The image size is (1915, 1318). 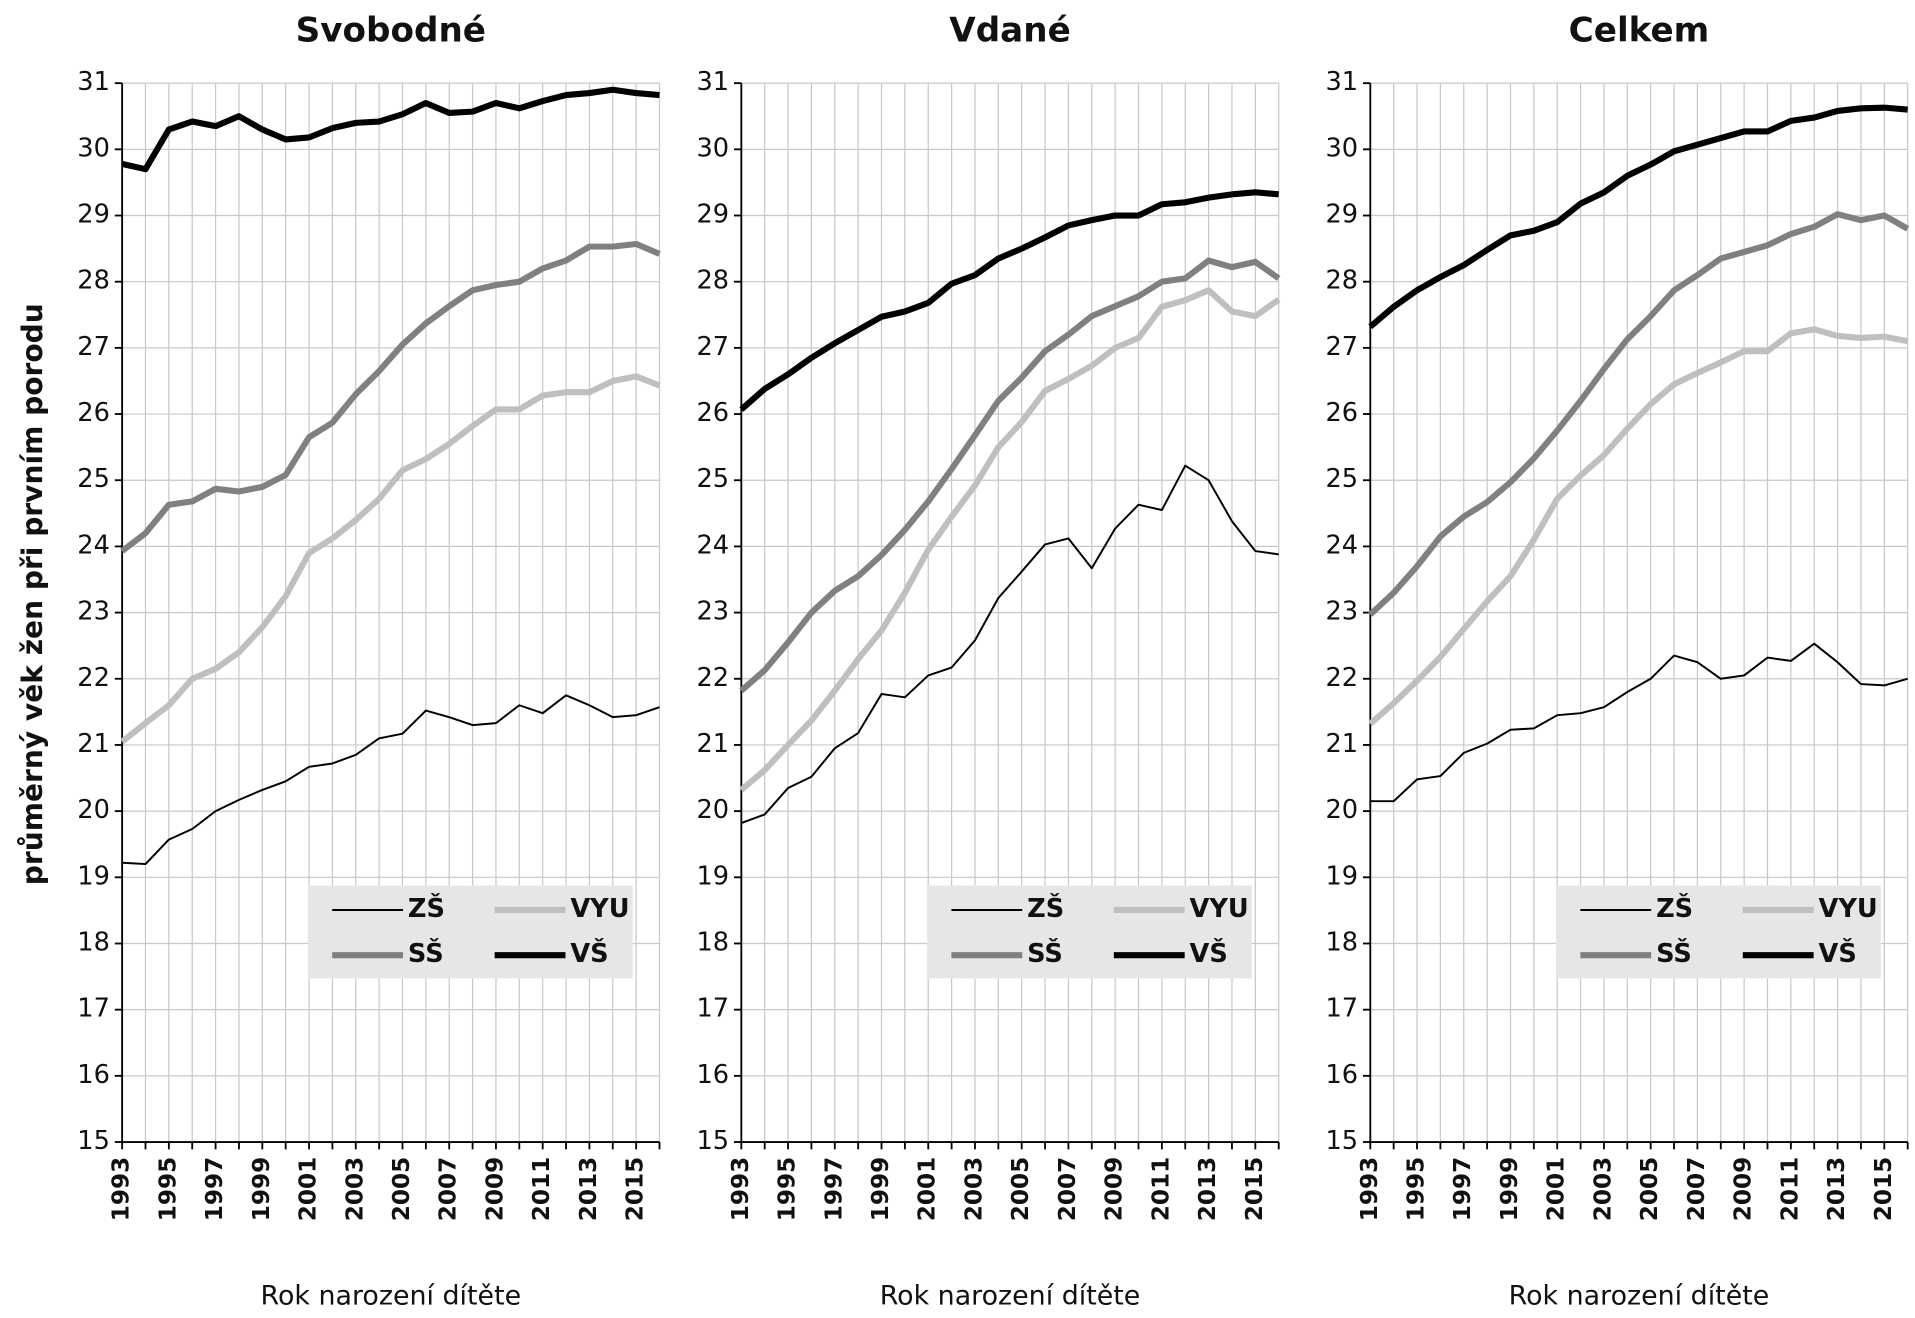 What do you see at coordinates (1010, 30) in the screenshot?
I see `chart-title: Vdané` at bounding box center [1010, 30].